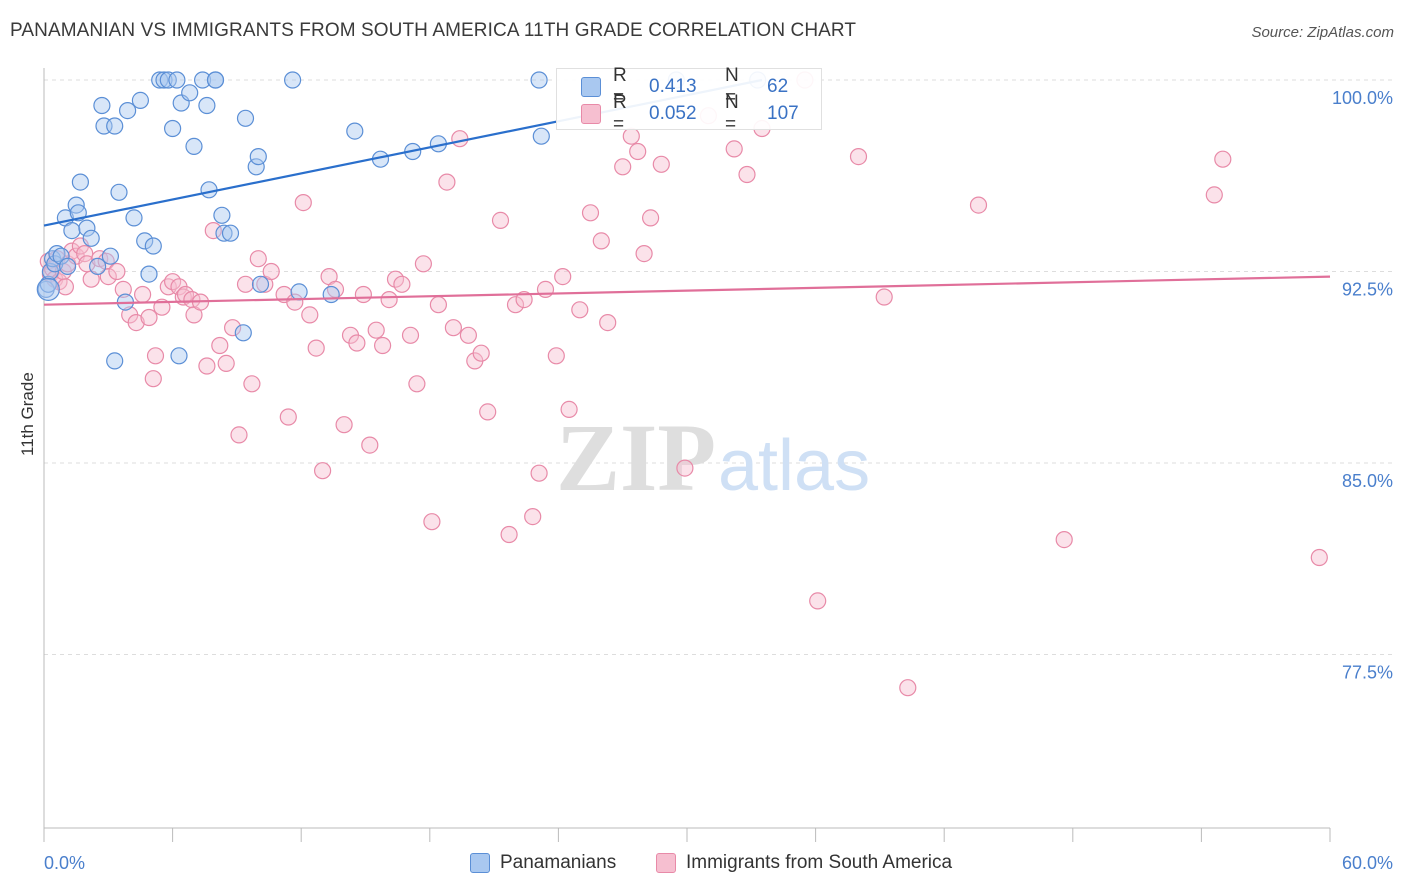  What do you see at coordinates (543, 863) in the screenshot?
I see `legend-item-panamanians: Panamanians` at bounding box center [543, 863].